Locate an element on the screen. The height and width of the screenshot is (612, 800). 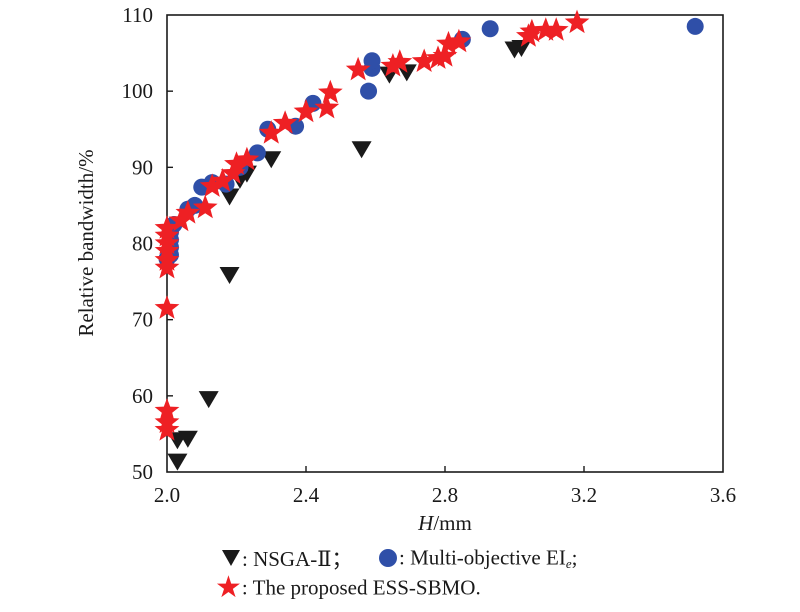
legend-label-ei: : Multi-objective EIe; is located at coordinates (488, 558).